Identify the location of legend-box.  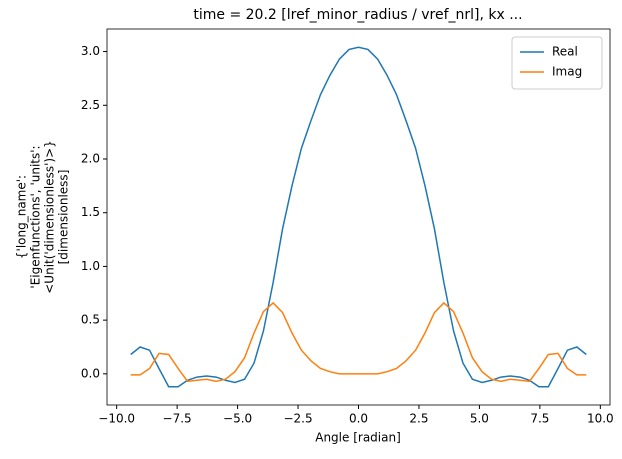
(557, 63).